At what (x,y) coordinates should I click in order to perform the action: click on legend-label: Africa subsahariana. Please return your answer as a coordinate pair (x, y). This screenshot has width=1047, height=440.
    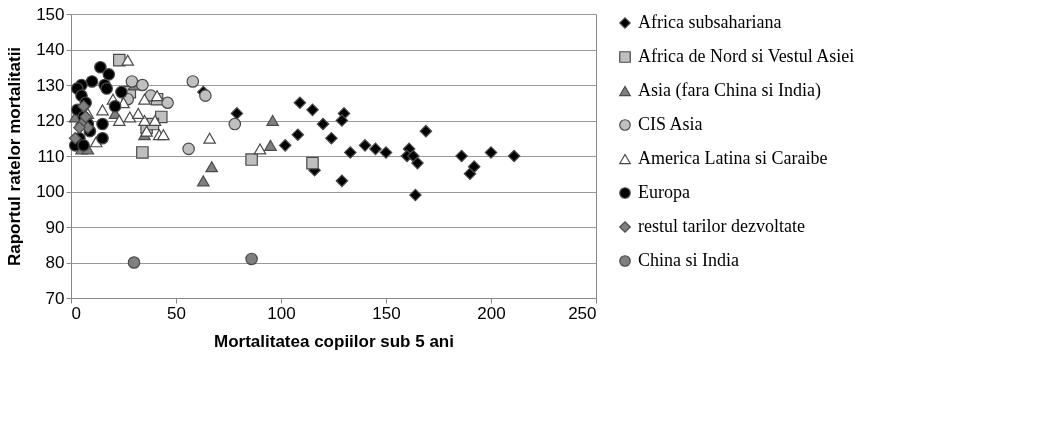
    Looking at the image, I should click on (710, 22).